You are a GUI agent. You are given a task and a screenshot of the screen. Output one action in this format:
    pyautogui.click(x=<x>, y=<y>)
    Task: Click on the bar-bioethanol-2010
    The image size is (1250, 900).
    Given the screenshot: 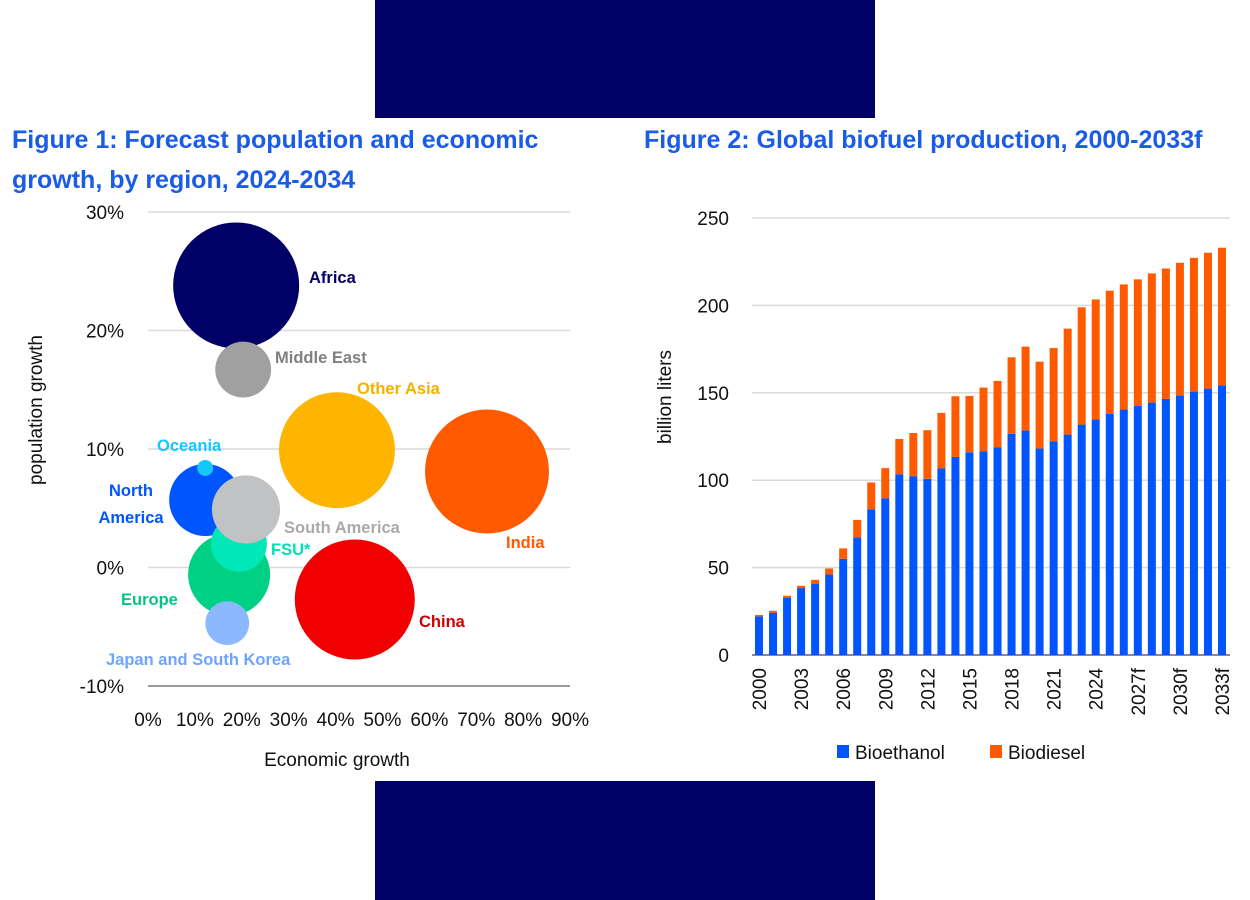 What is the action you would take?
    pyautogui.click(x=899, y=564)
    